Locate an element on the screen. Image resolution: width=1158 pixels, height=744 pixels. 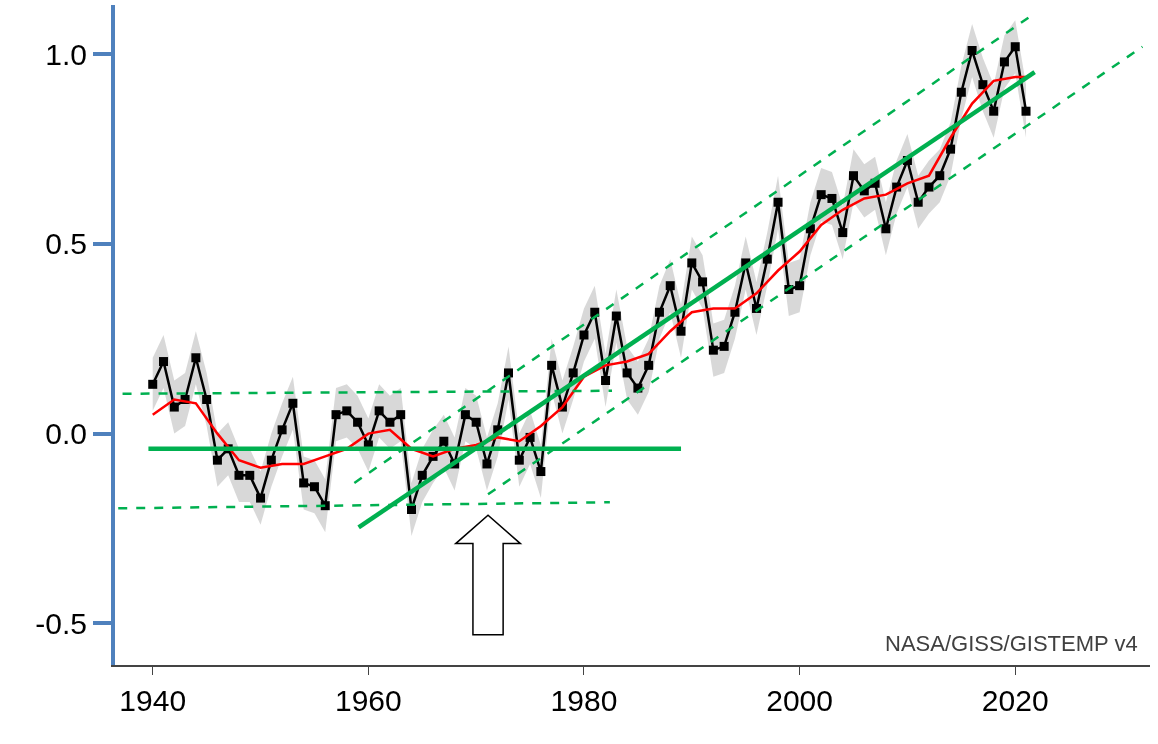
y-tick-label: 0.5 is located at coordinates (66, 244).